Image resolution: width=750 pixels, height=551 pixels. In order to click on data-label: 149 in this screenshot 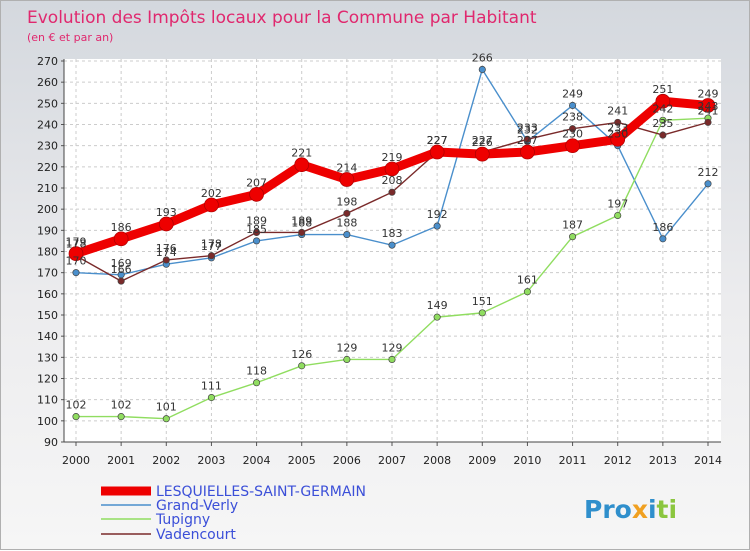, I will do `click(437, 305)`.